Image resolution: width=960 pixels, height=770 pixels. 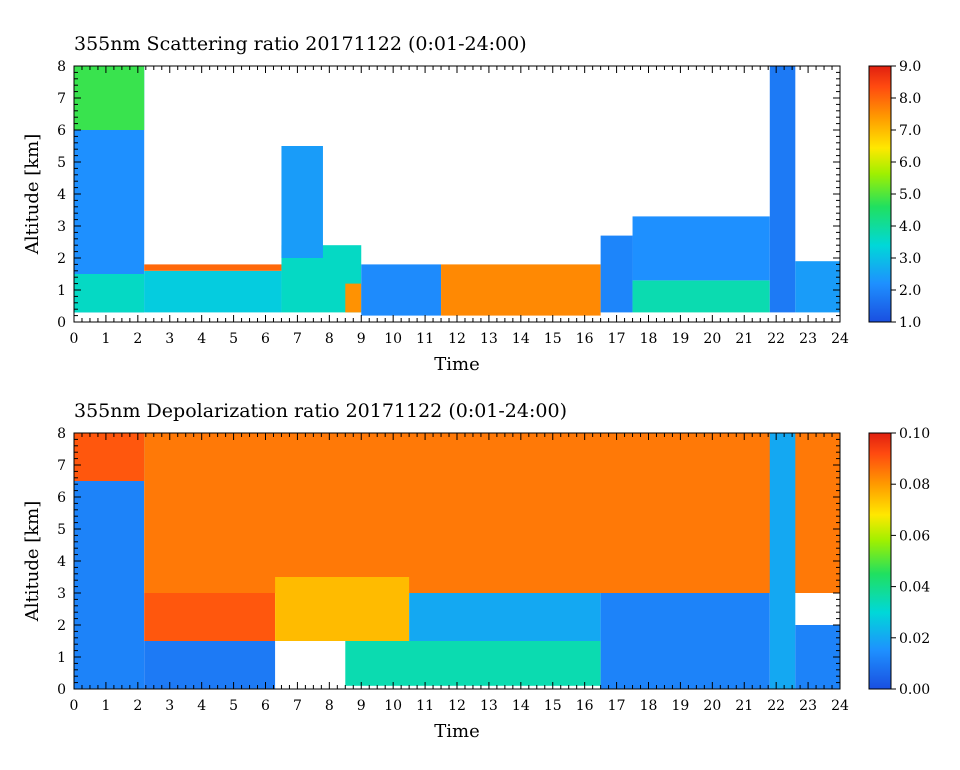 What do you see at coordinates (910, 163) in the screenshot?
I see `colorbar-tick-label: 6.0` at bounding box center [910, 163].